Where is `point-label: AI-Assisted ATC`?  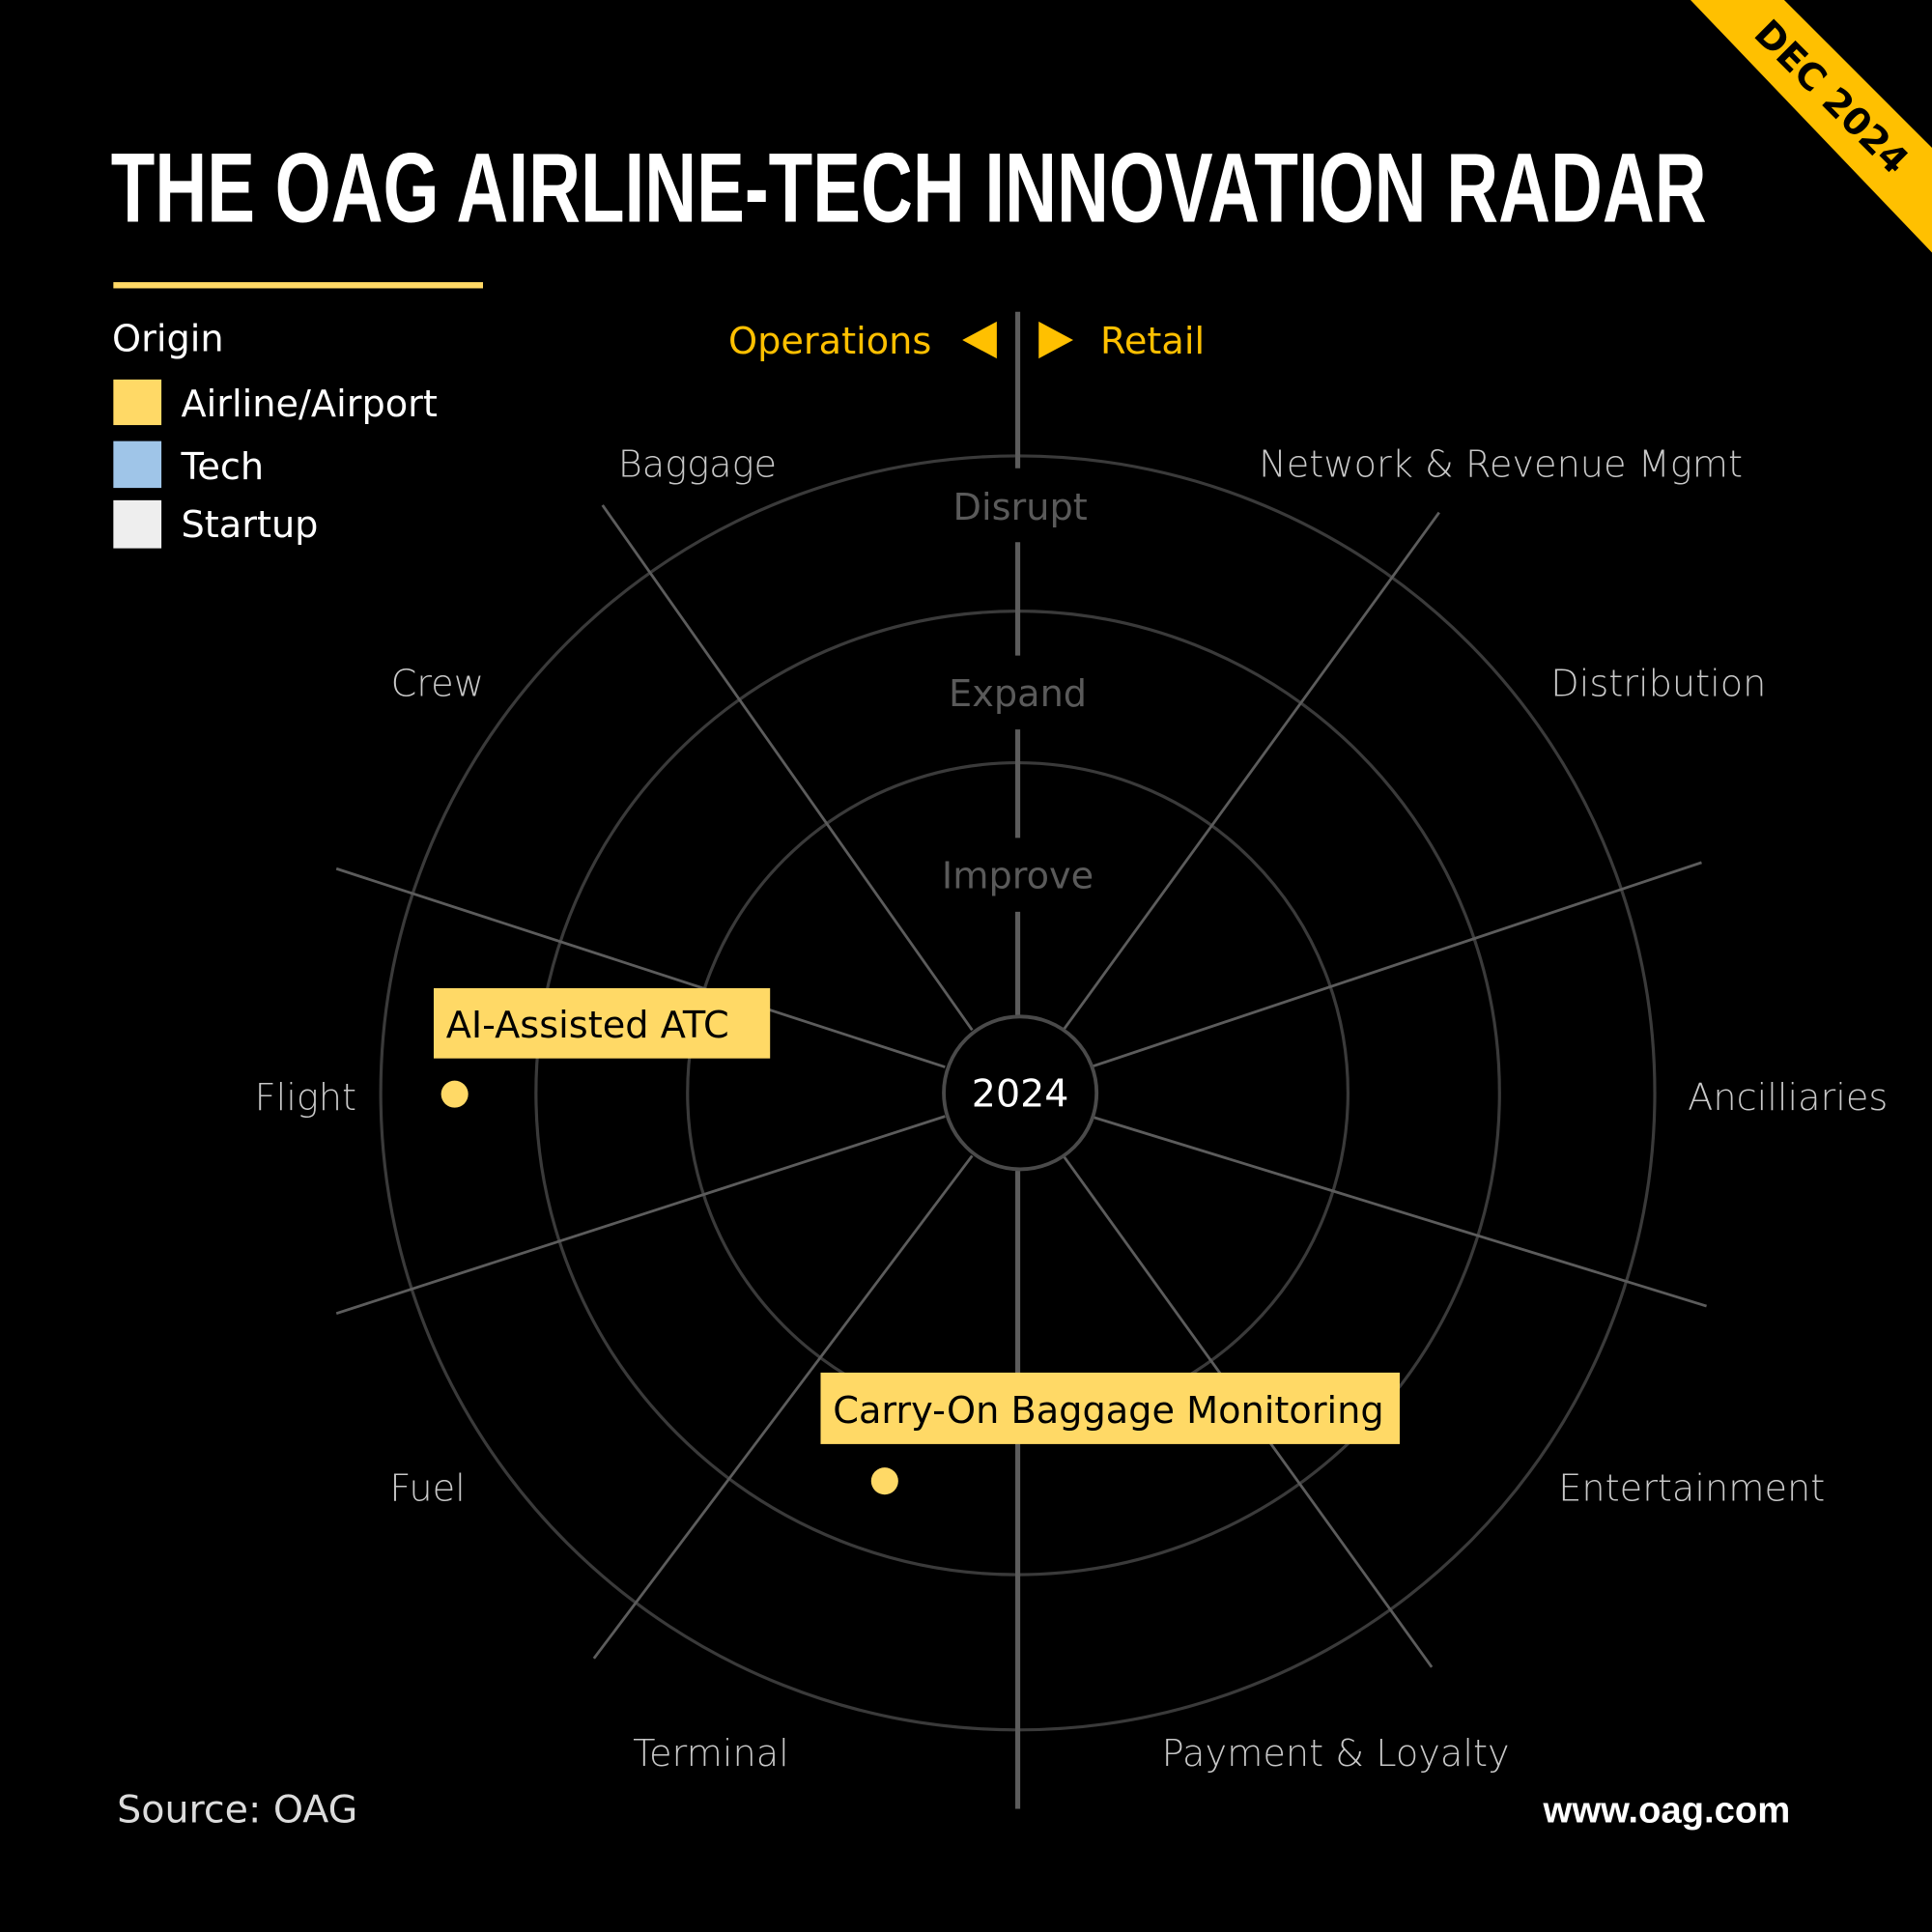 point-label: AI-Assisted ATC is located at coordinates (587, 1025).